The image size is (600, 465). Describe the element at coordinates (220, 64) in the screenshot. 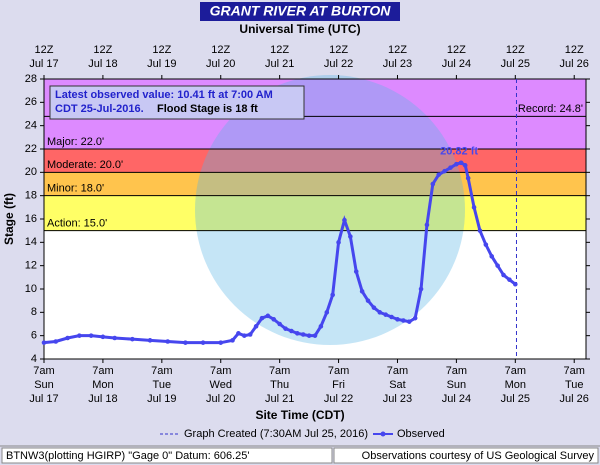

I see `top-x-tick-label: Jul 20` at that location.